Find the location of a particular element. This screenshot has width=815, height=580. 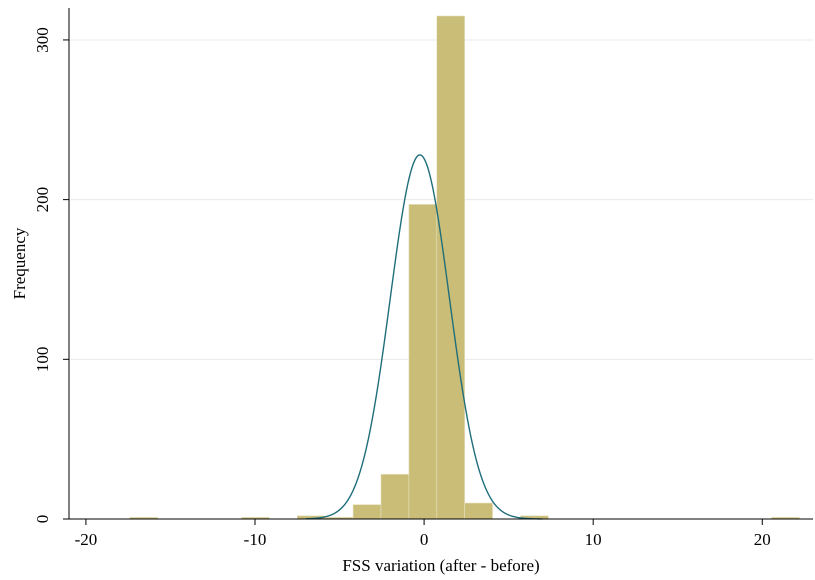

x-tick-label-10: 10 is located at coordinates (593, 539).